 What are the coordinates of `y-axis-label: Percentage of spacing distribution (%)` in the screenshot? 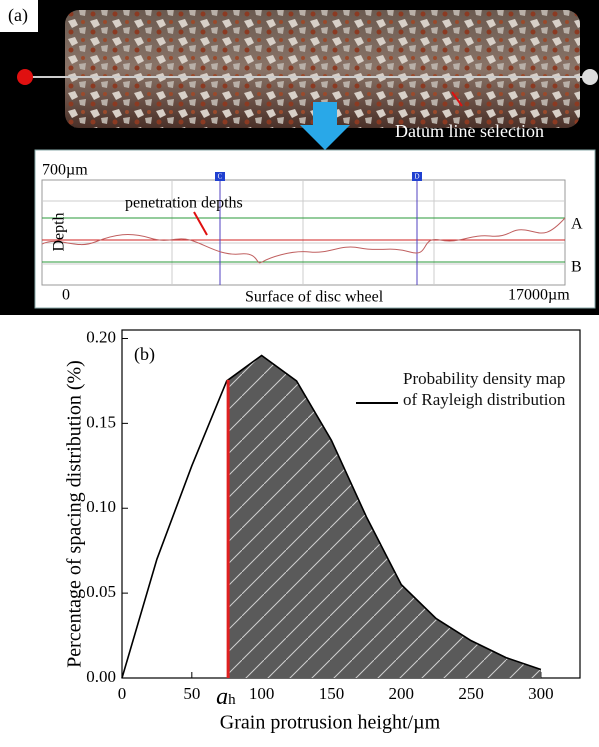 It's located at (75, 514).